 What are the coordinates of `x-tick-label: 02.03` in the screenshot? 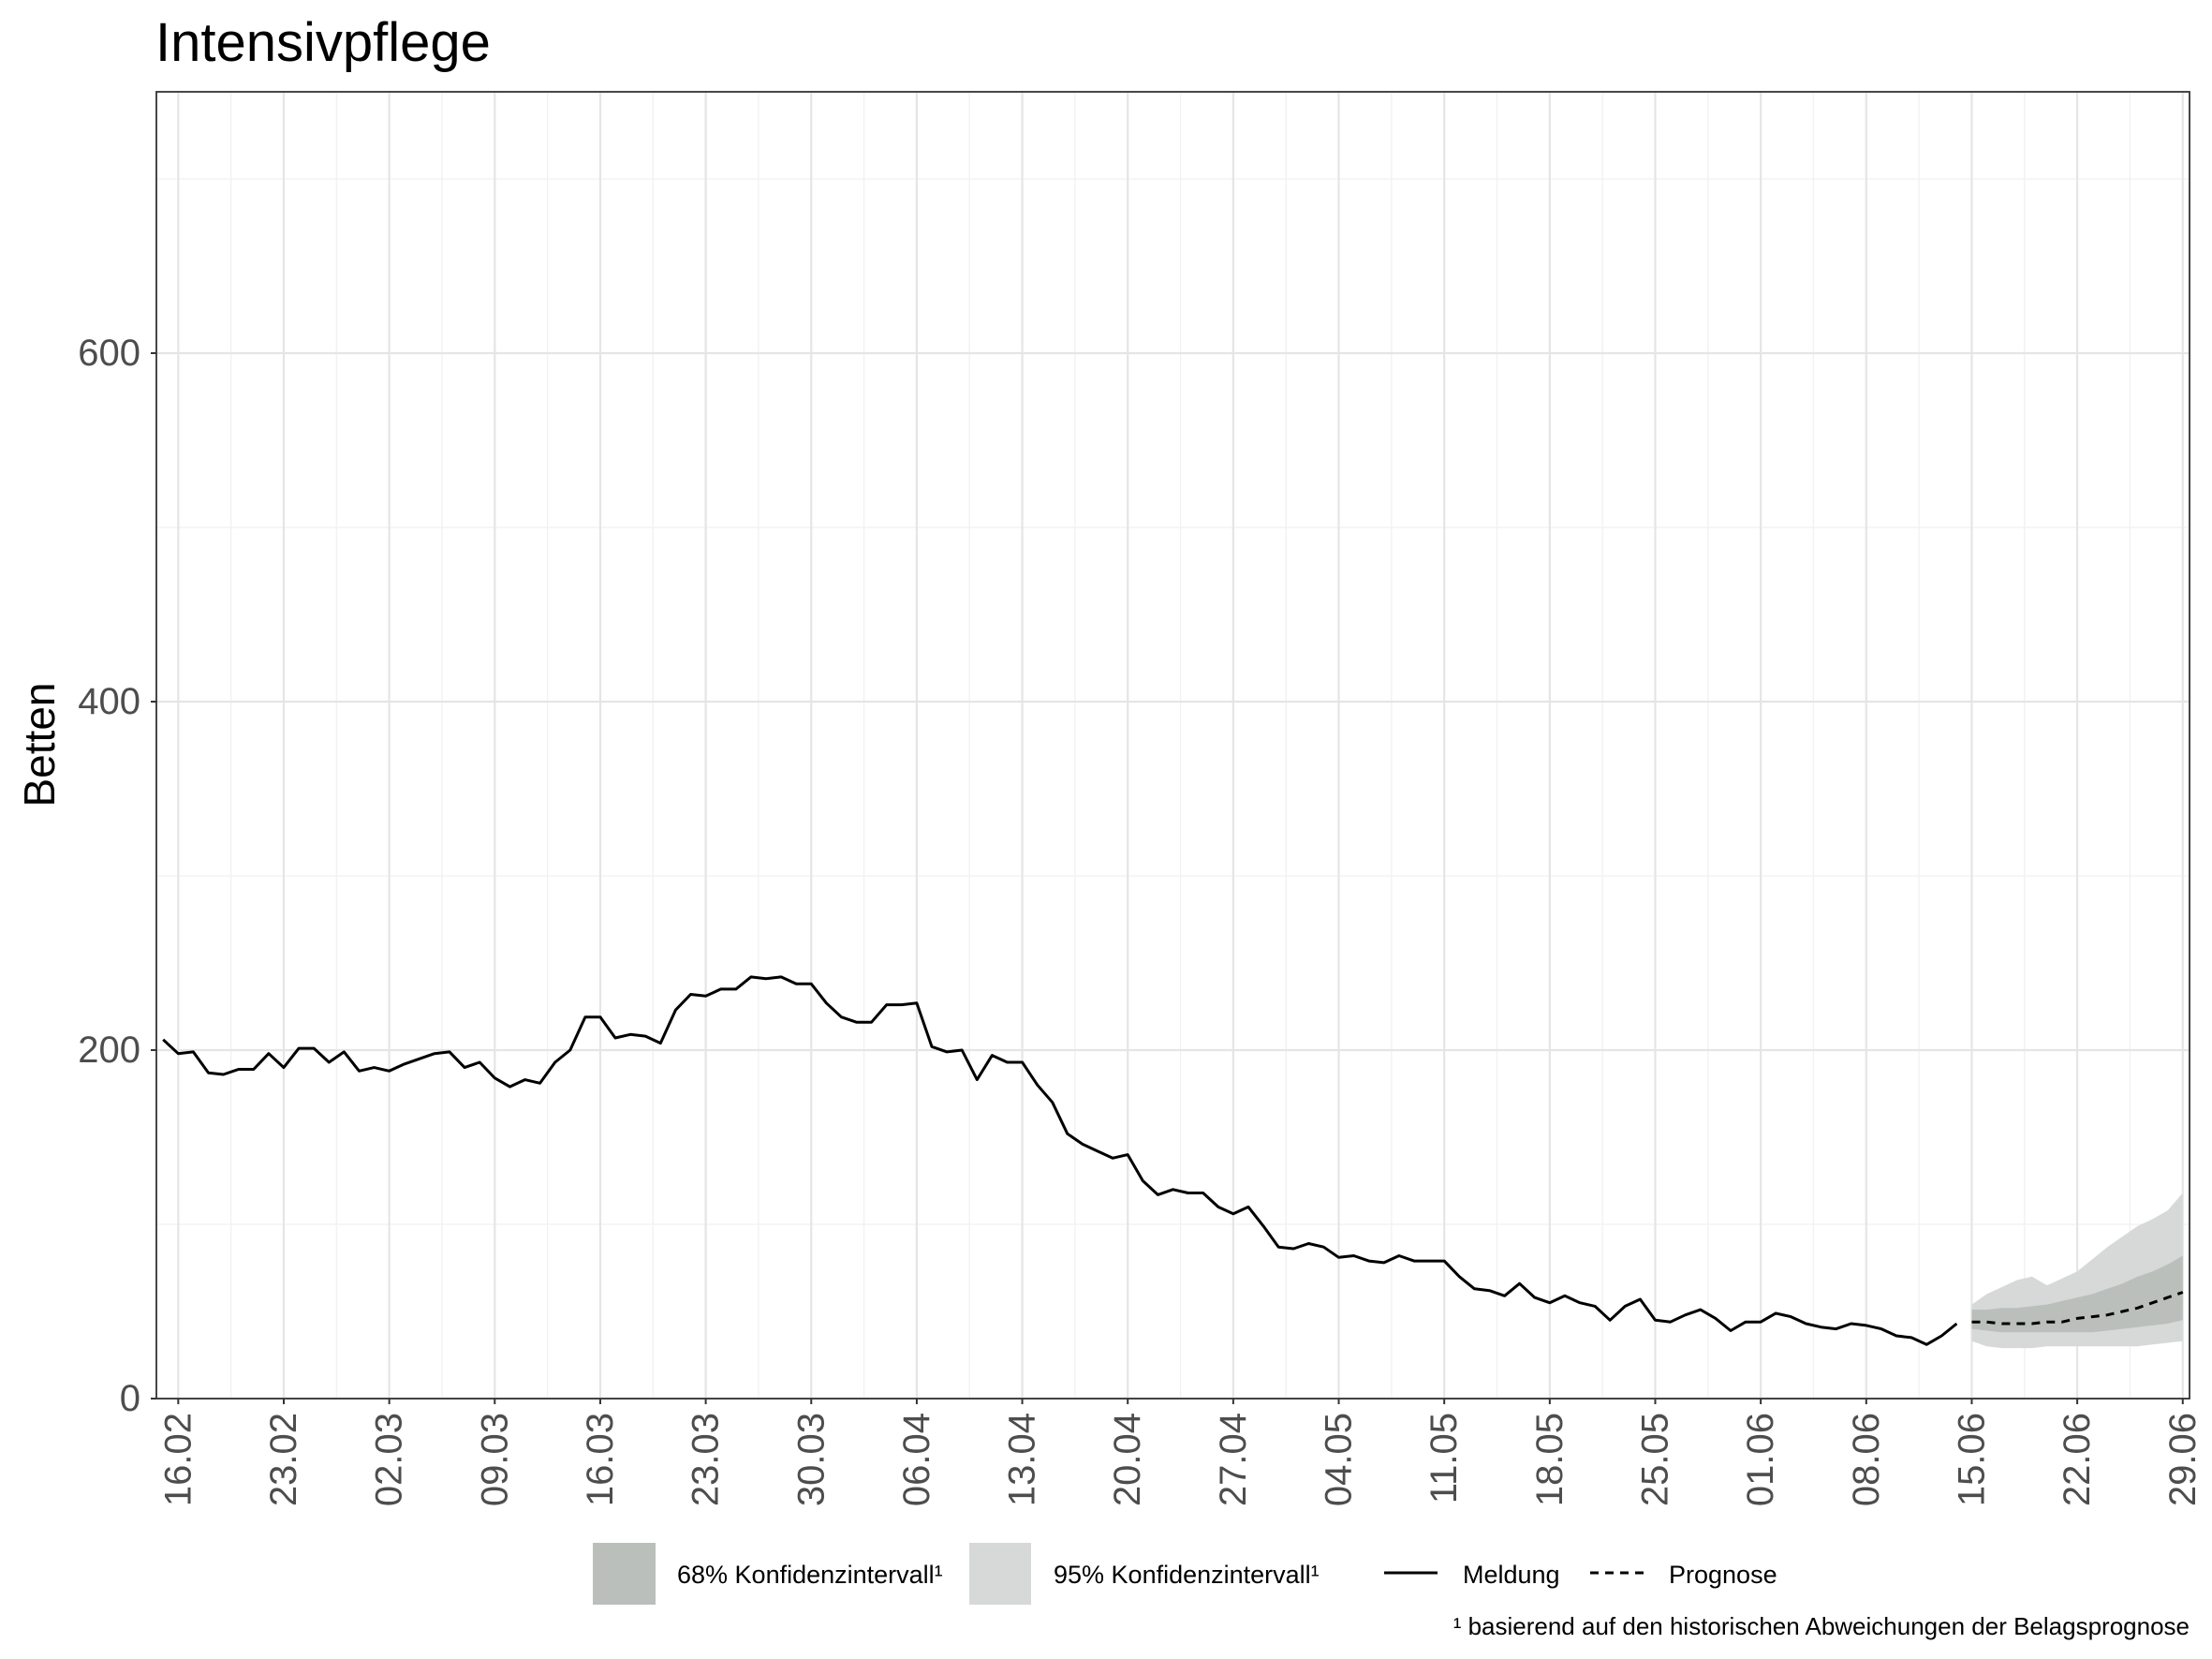 It's located at (389, 1460).